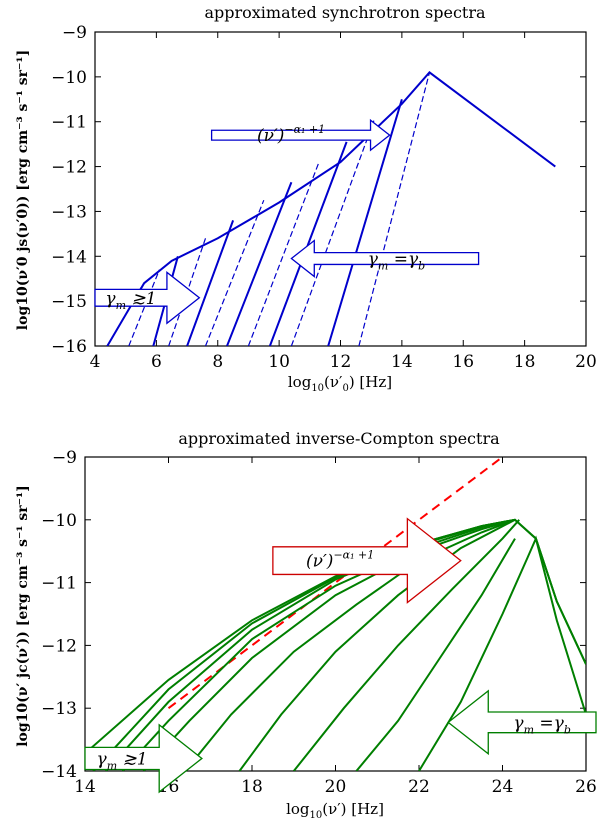 The height and width of the screenshot is (828, 600). What do you see at coordinates (335, 810) in the screenshot?
I see `inverse-compton-xlabel: log10(ν′) [Hz]` at bounding box center [335, 810].